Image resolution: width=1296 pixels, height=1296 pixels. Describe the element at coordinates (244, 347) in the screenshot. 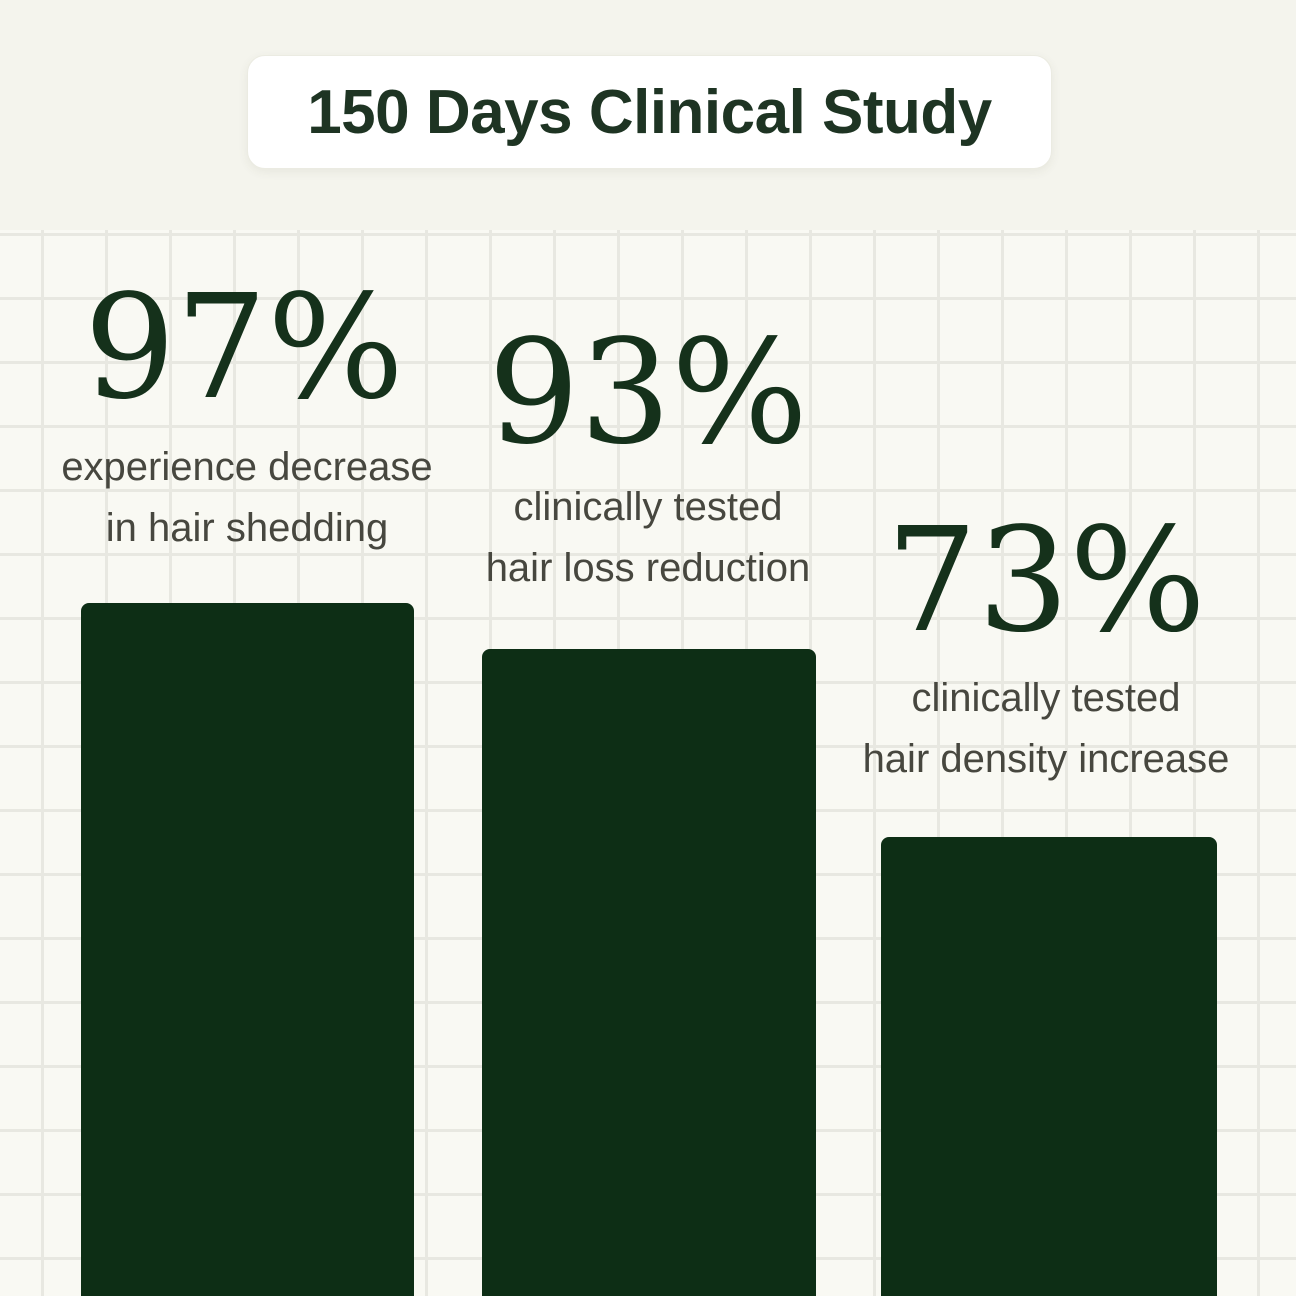

I see `stat-value-hair-shedding: 97%` at that location.